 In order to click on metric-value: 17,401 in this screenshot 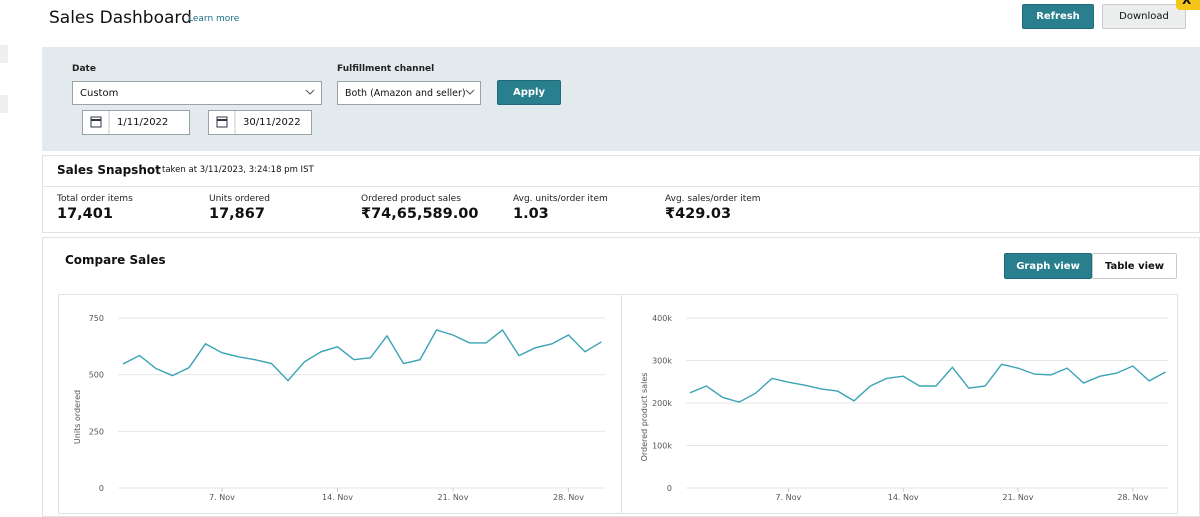, I will do `click(85, 214)`.